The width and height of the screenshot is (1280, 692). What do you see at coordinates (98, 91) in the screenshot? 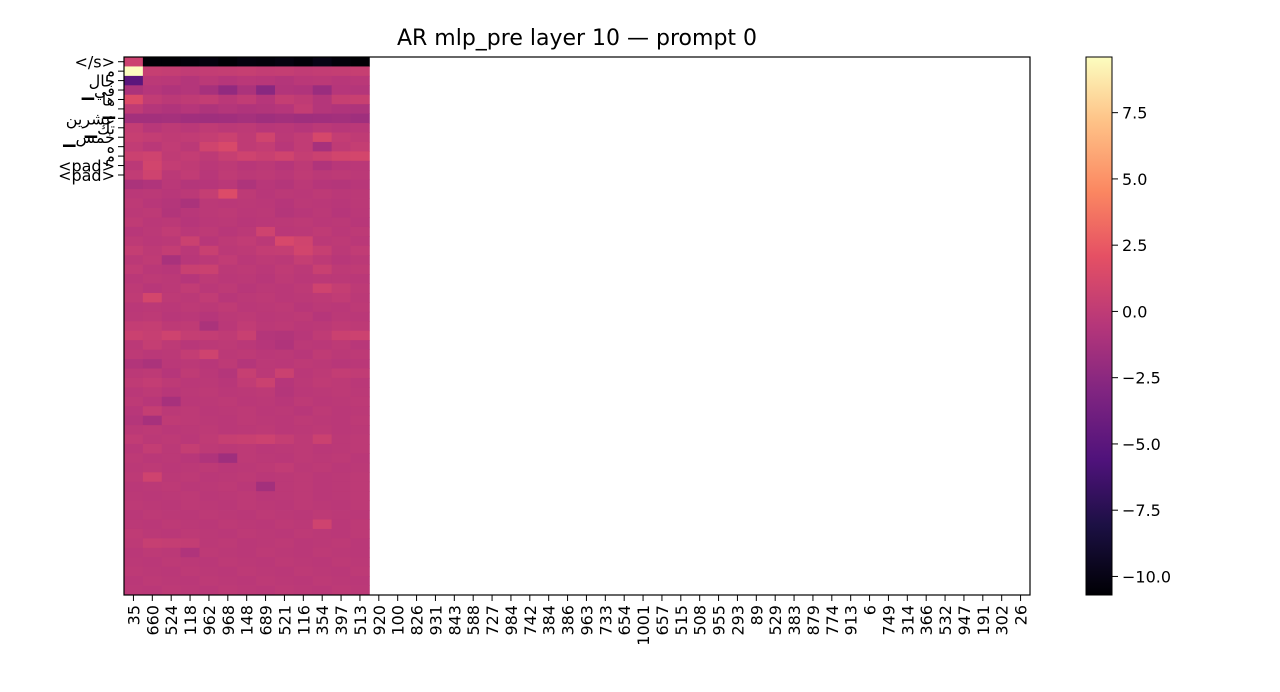
I see `y-tick-label: ▁في` at bounding box center [98, 91].